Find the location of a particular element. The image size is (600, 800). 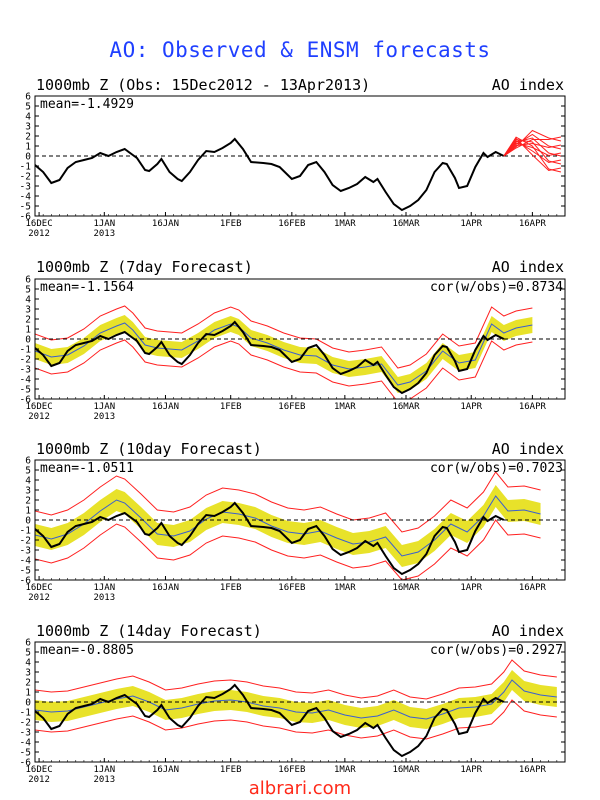

correlation-label: cor(w/obs)=0.8734 is located at coordinates (496, 287).